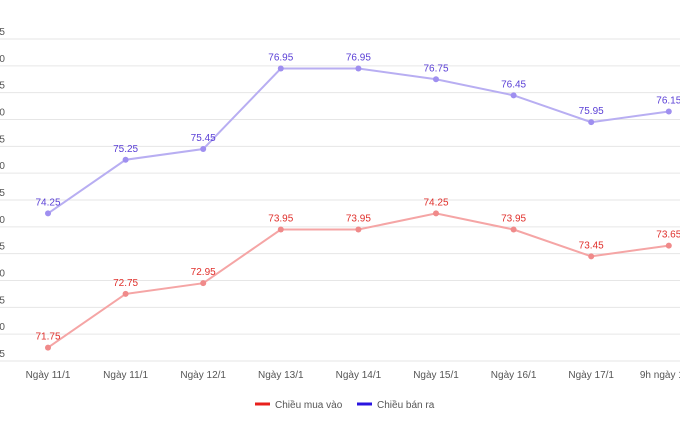 Image resolution: width=680 pixels, height=423 pixels. What do you see at coordinates (2, 327) in the screenshot?
I see `y-tick-label: 72.0` at bounding box center [2, 327].